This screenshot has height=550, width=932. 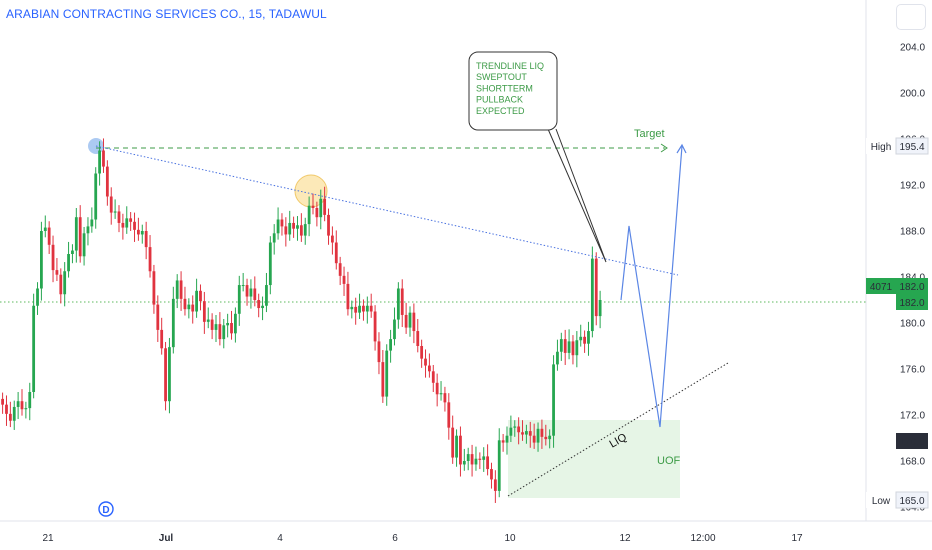 I want to click on x-tick-label: 17, so click(x=797, y=538).